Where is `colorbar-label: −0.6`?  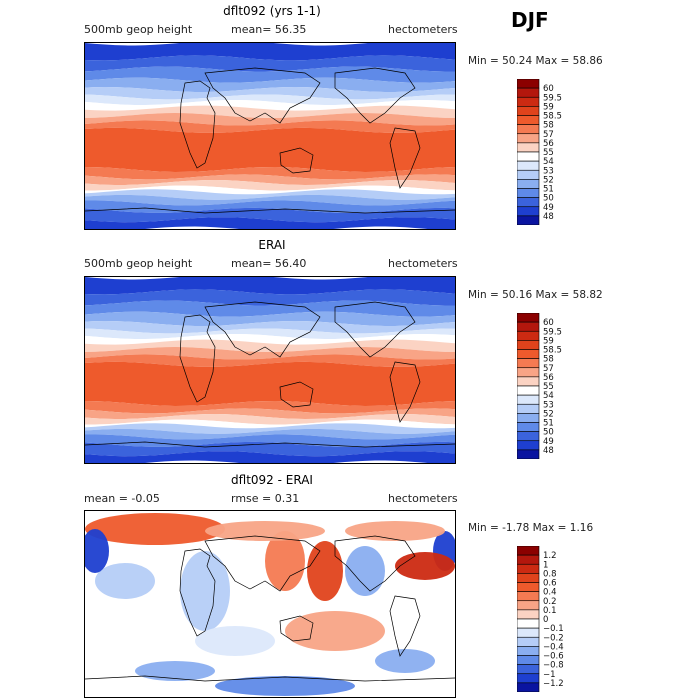 colorbar-label: −0.6 is located at coordinates (553, 657).